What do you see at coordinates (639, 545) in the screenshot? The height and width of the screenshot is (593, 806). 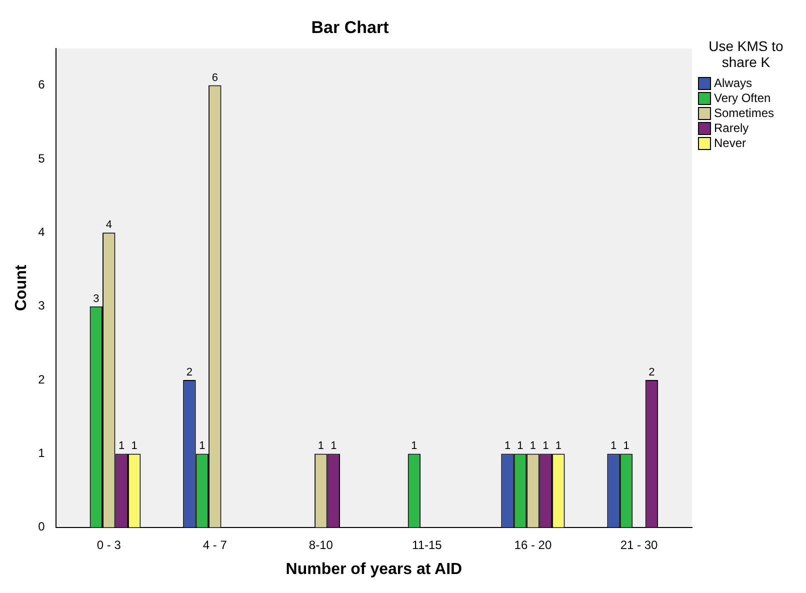 I see `x-tick-label: 21 - 30` at bounding box center [639, 545].